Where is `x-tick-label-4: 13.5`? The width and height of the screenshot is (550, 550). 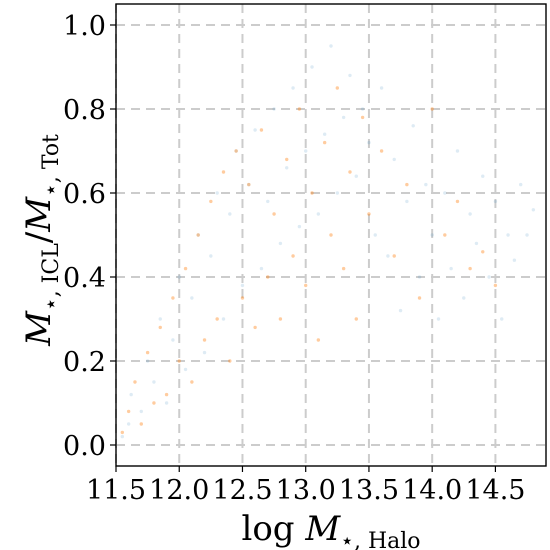 x-tick-label-4: 13.5 is located at coordinates (369, 490).